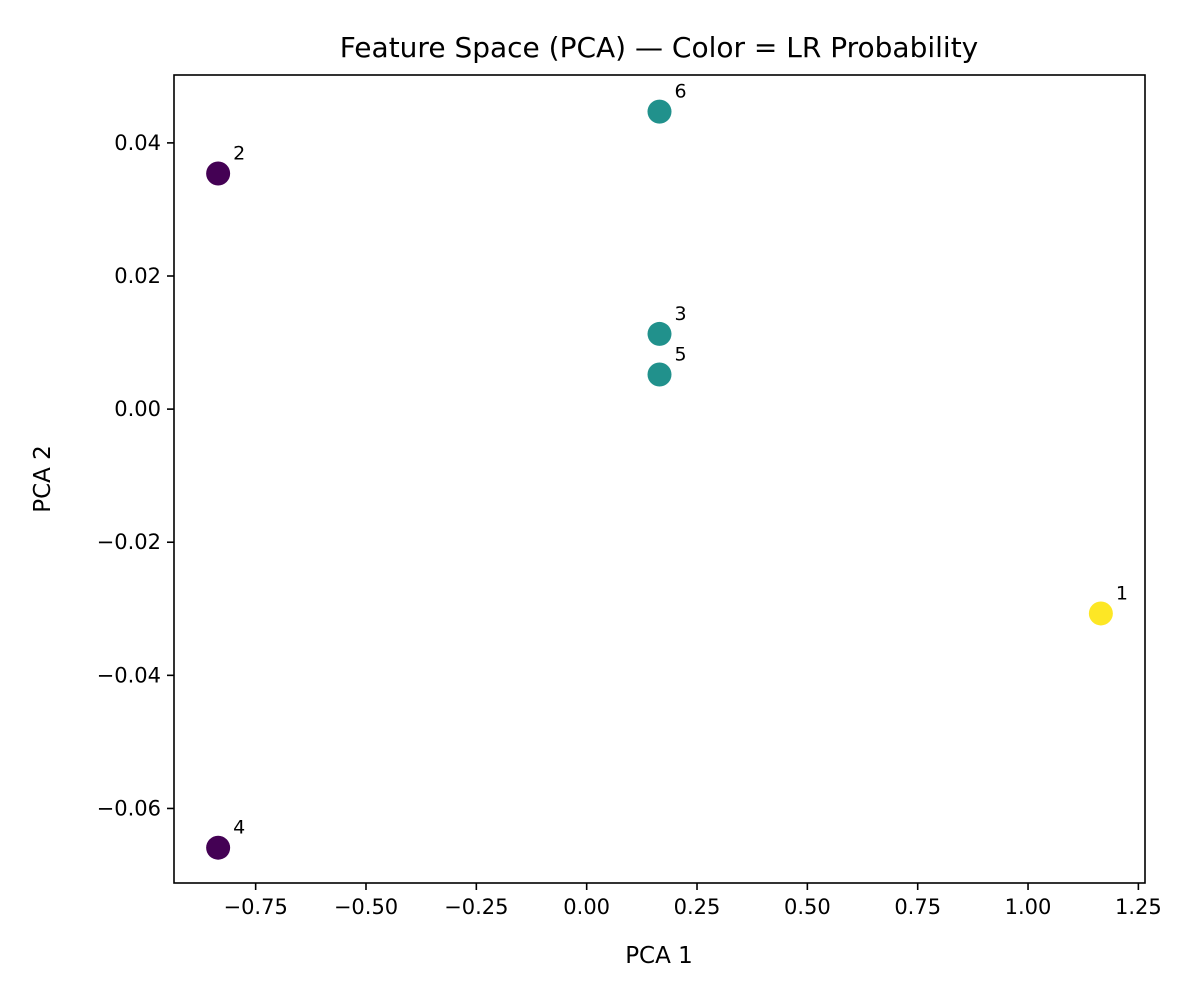 The width and height of the screenshot is (1200, 1000). What do you see at coordinates (917, 907) in the screenshot?
I see `x-tick-label: 0.75` at bounding box center [917, 907].